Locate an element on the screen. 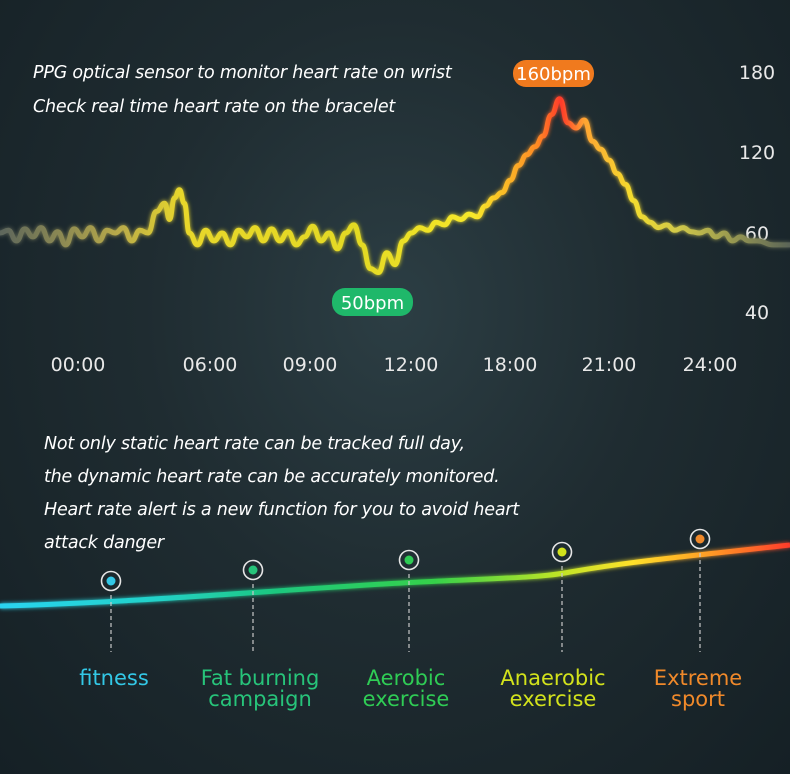 This screenshot has width=790, height=774. zone-label: Extreme sport is located at coordinates (698, 689).